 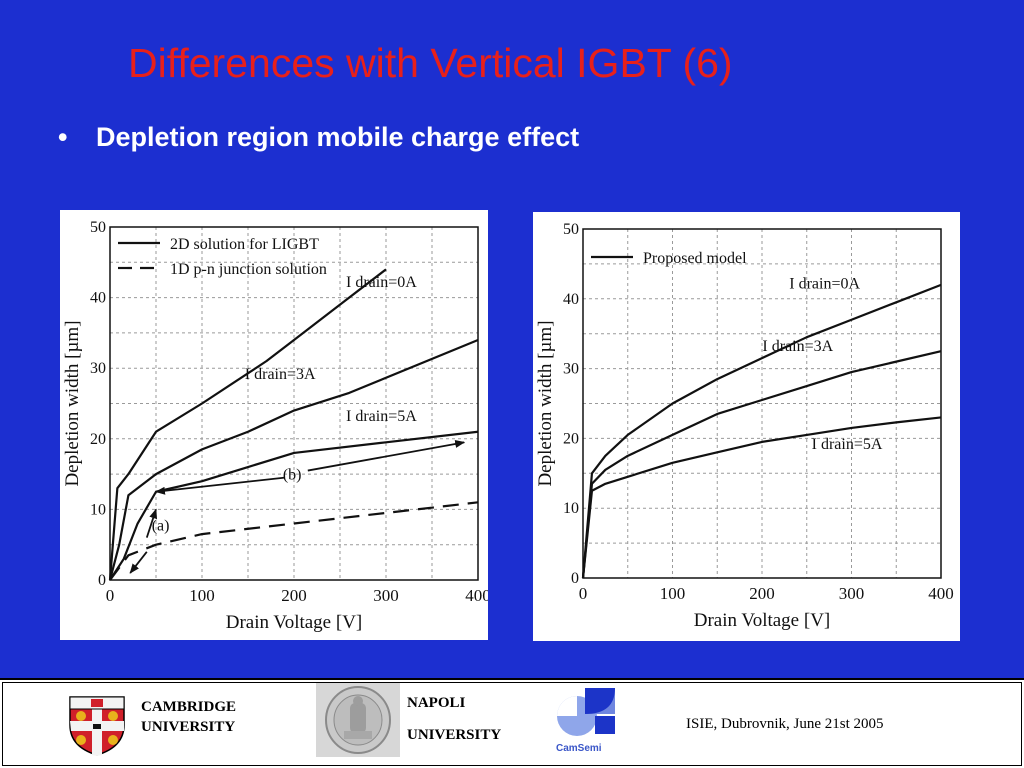 I want to click on legend-label: 2D solution for LIGBT, so click(x=244, y=244).